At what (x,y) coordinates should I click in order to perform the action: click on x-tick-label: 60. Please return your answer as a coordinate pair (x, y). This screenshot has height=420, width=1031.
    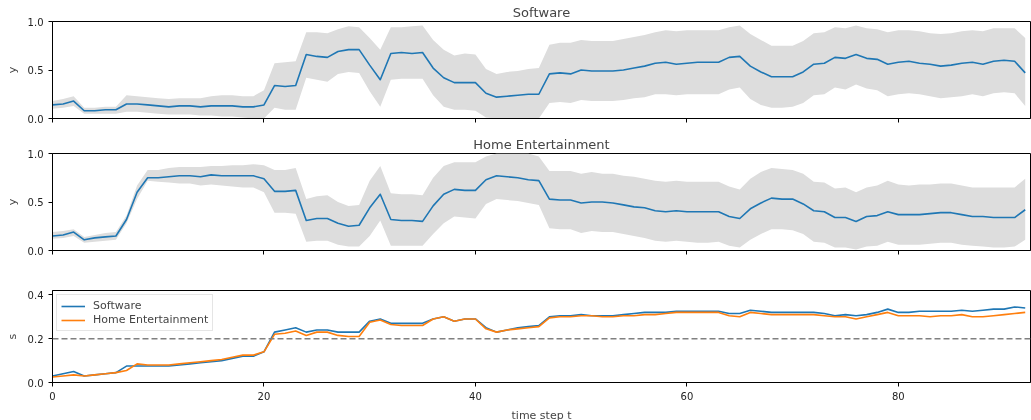
    Looking at the image, I should click on (687, 396).